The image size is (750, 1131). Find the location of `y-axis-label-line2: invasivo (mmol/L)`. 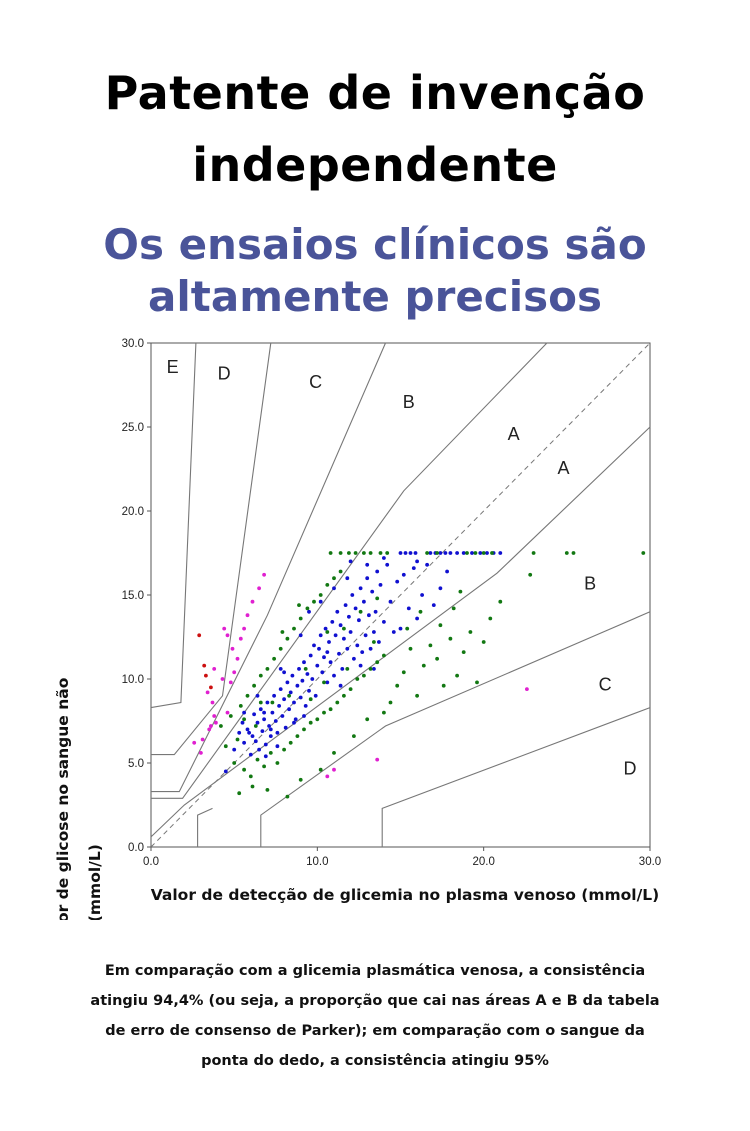

y-axis-label-line2: invasivo (mmol/L) is located at coordinates (95, 882).